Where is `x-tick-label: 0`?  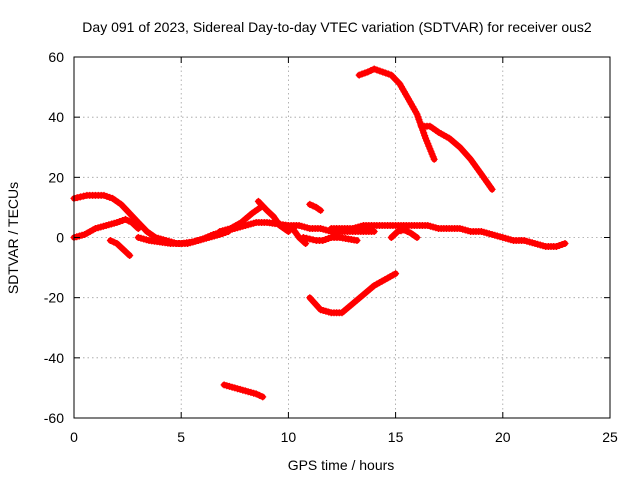 x-tick-label: 0 is located at coordinates (74, 437).